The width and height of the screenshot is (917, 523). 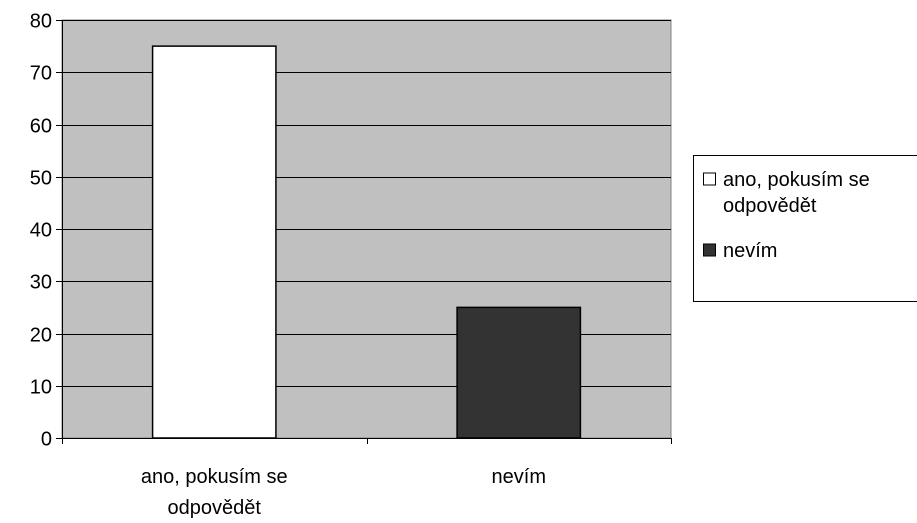 What do you see at coordinates (41, 127) in the screenshot?
I see `y-tick-label-60: 60` at bounding box center [41, 127].